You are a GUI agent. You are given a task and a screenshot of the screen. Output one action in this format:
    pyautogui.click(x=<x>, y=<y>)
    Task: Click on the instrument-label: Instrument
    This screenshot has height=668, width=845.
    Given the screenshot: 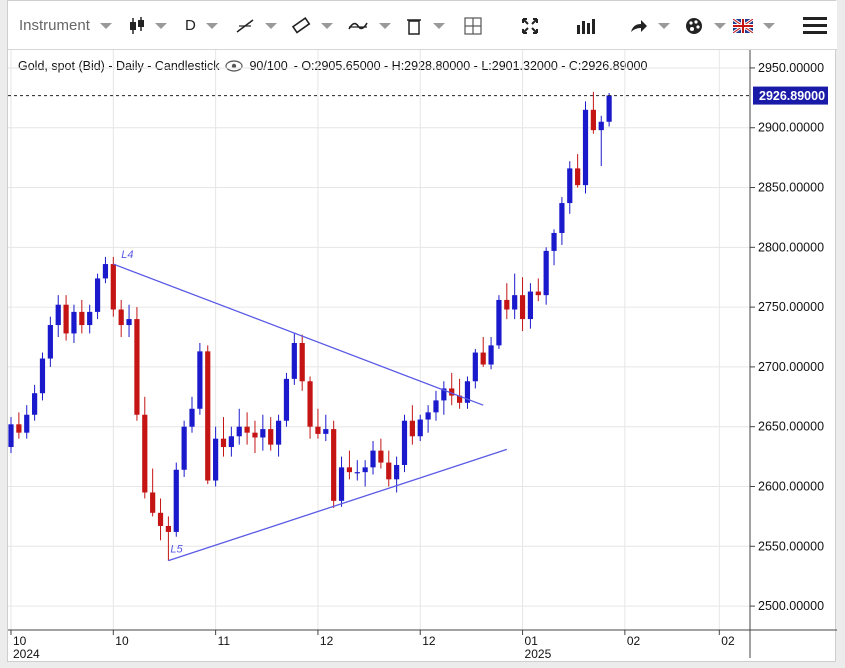 What is the action you would take?
    pyautogui.click(x=54, y=25)
    